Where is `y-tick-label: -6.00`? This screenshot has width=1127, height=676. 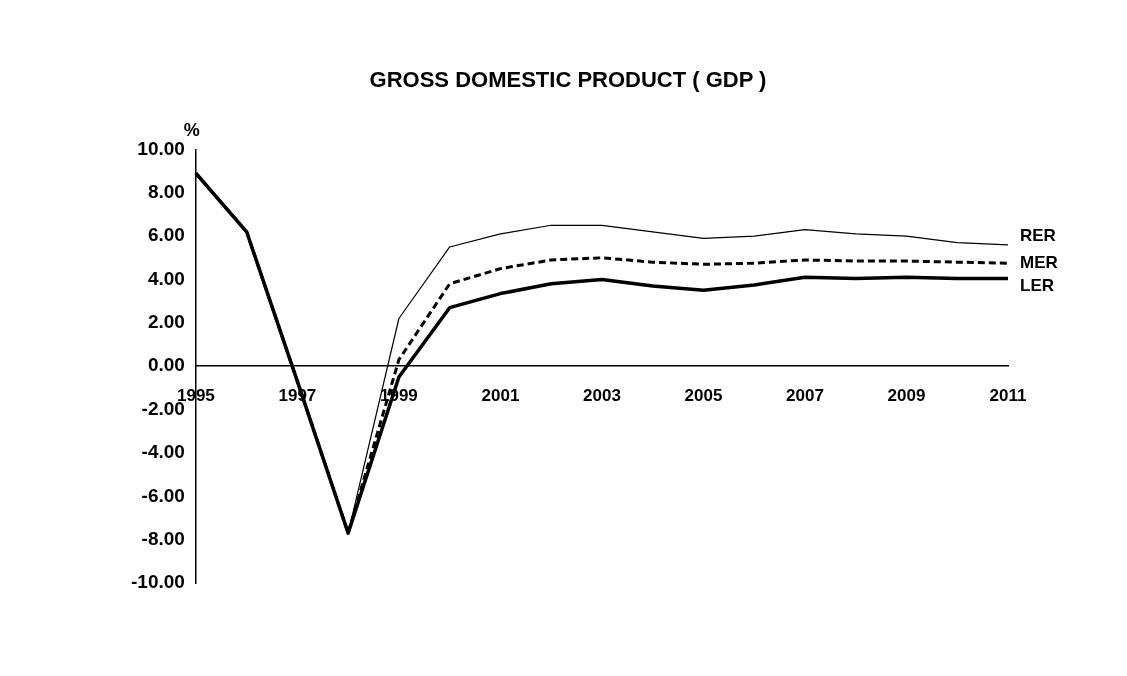
y-tick-label: -6.00 is located at coordinates (163, 495).